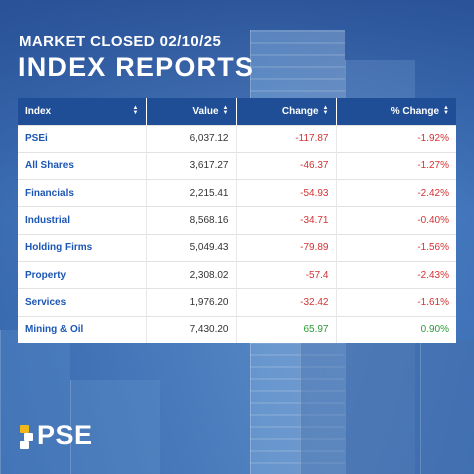 This screenshot has width=474, height=474. I want to click on index-value: 1,976.20, so click(191, 302).